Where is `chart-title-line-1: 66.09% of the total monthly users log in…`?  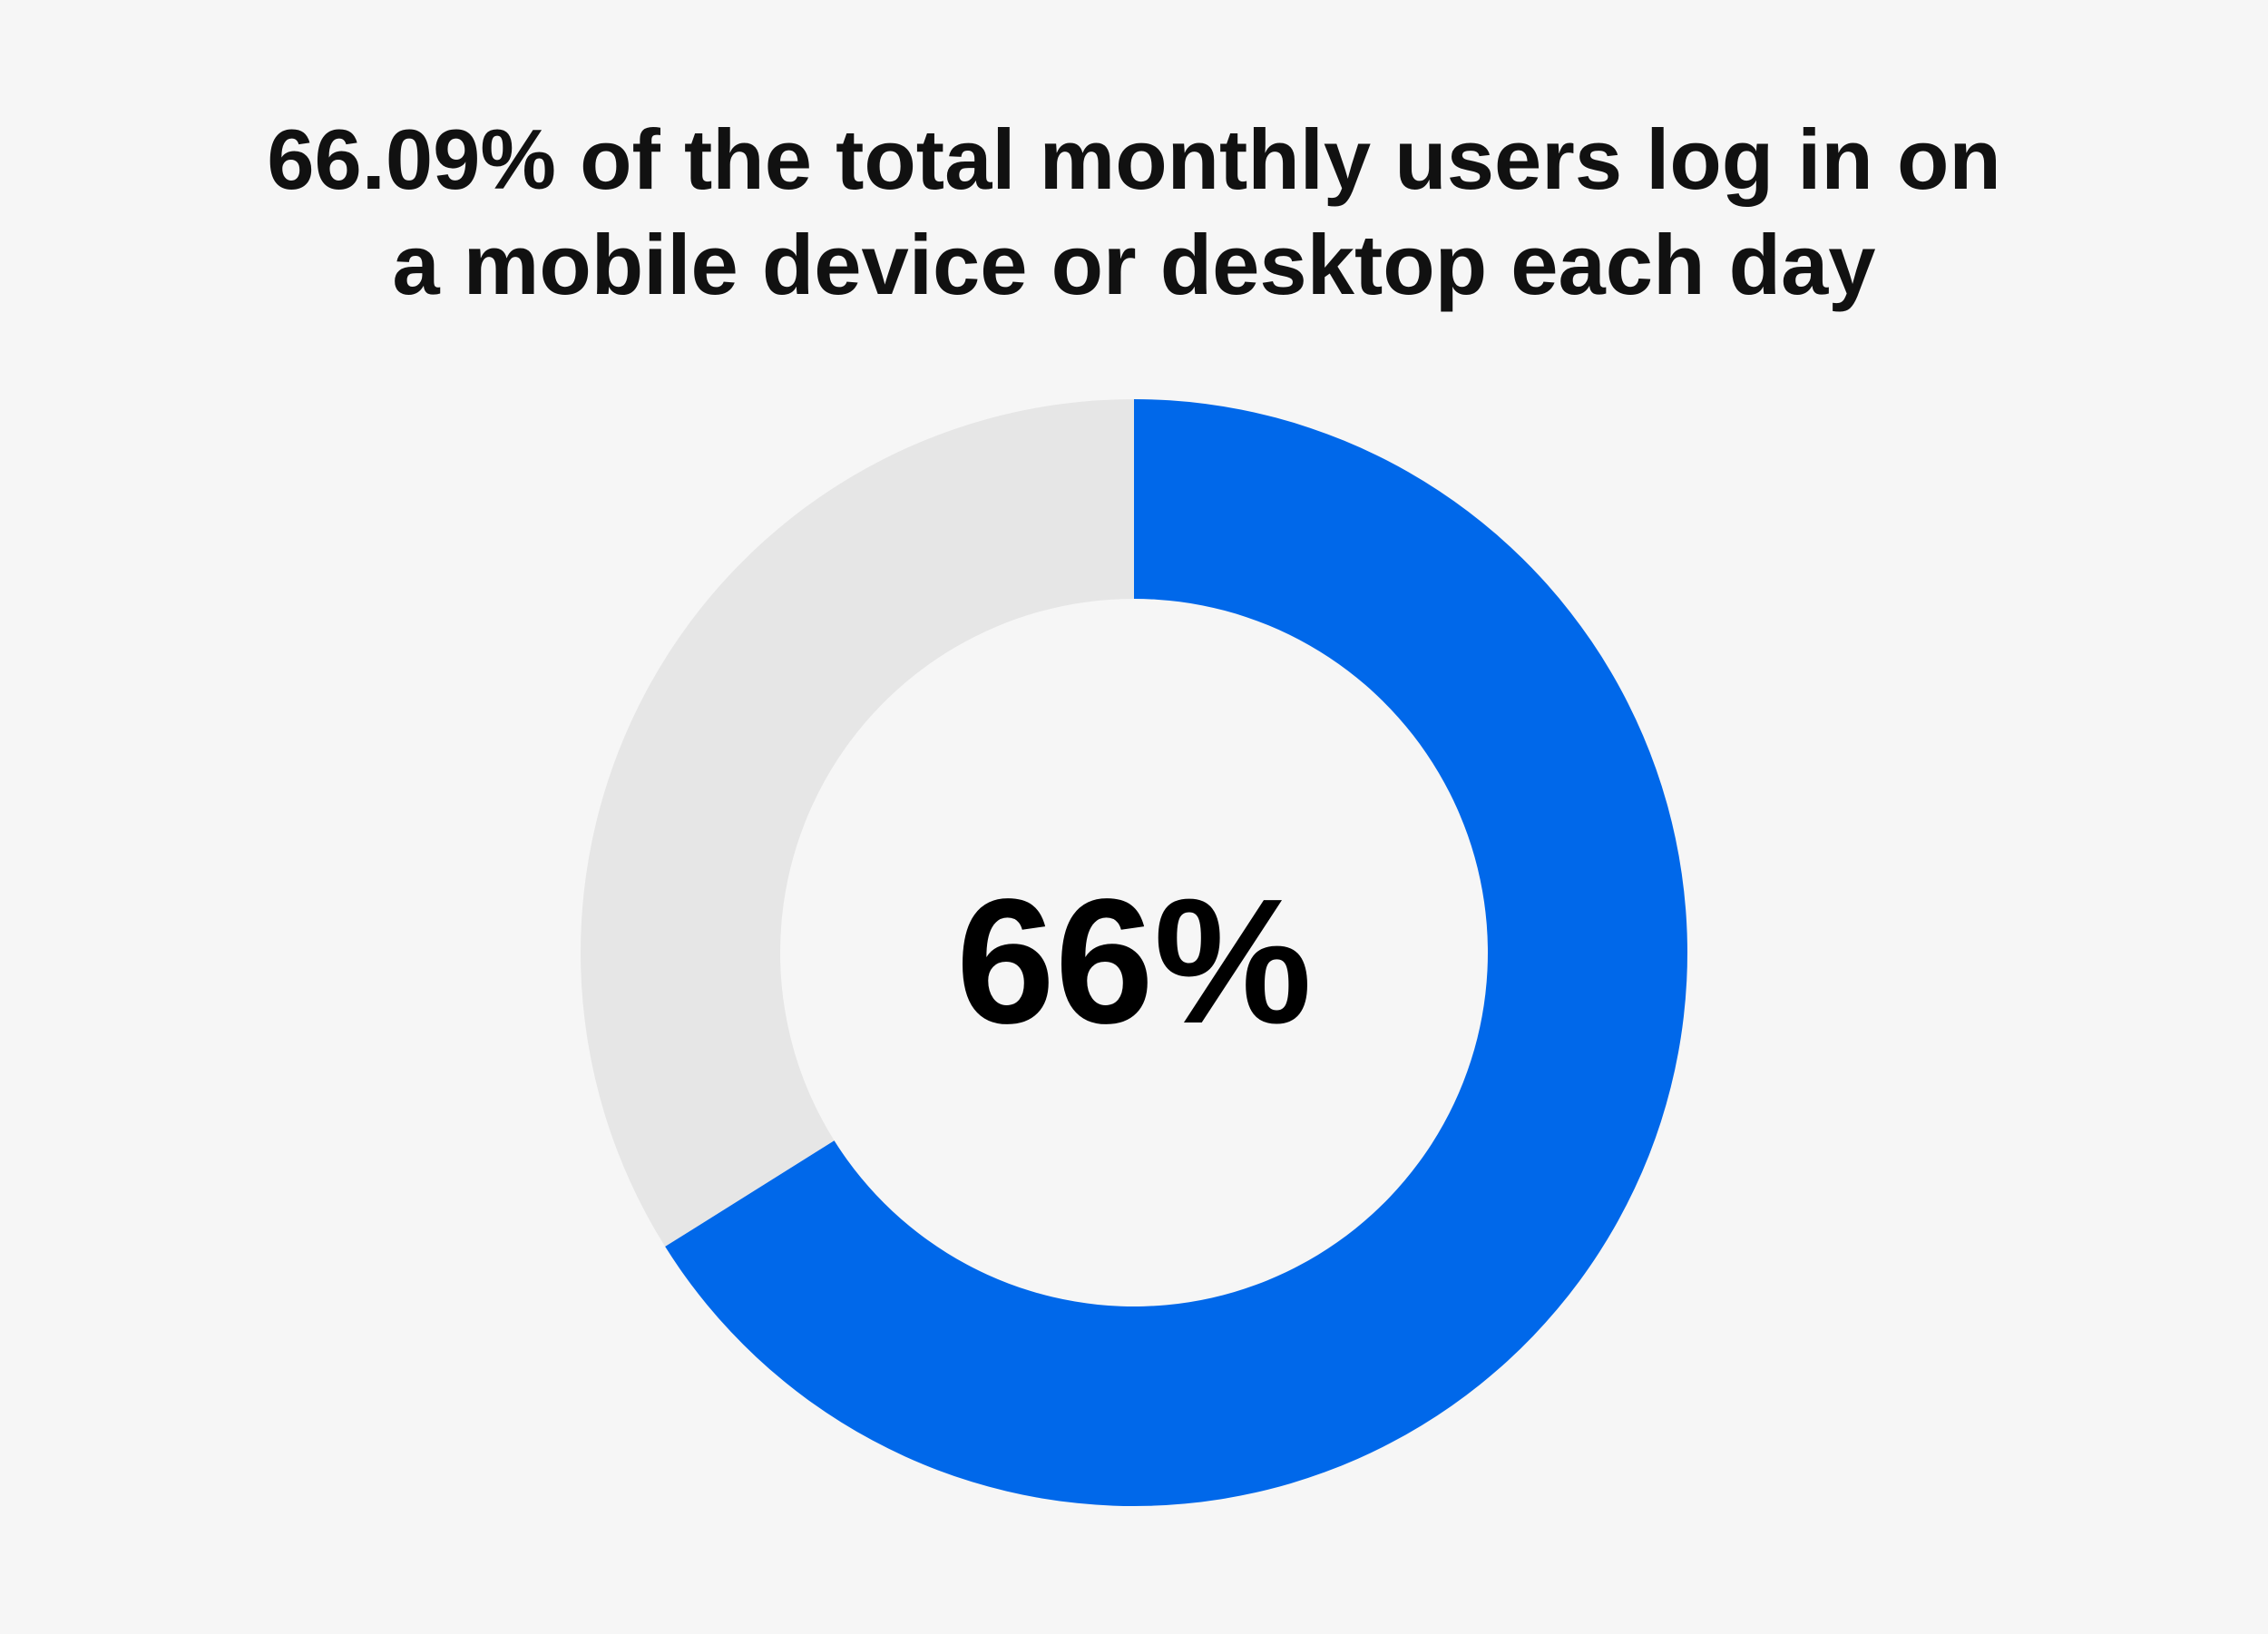 chart-title-line-1: 66.09% of the total monthly users log in… is located at coordinates (1134, 159).